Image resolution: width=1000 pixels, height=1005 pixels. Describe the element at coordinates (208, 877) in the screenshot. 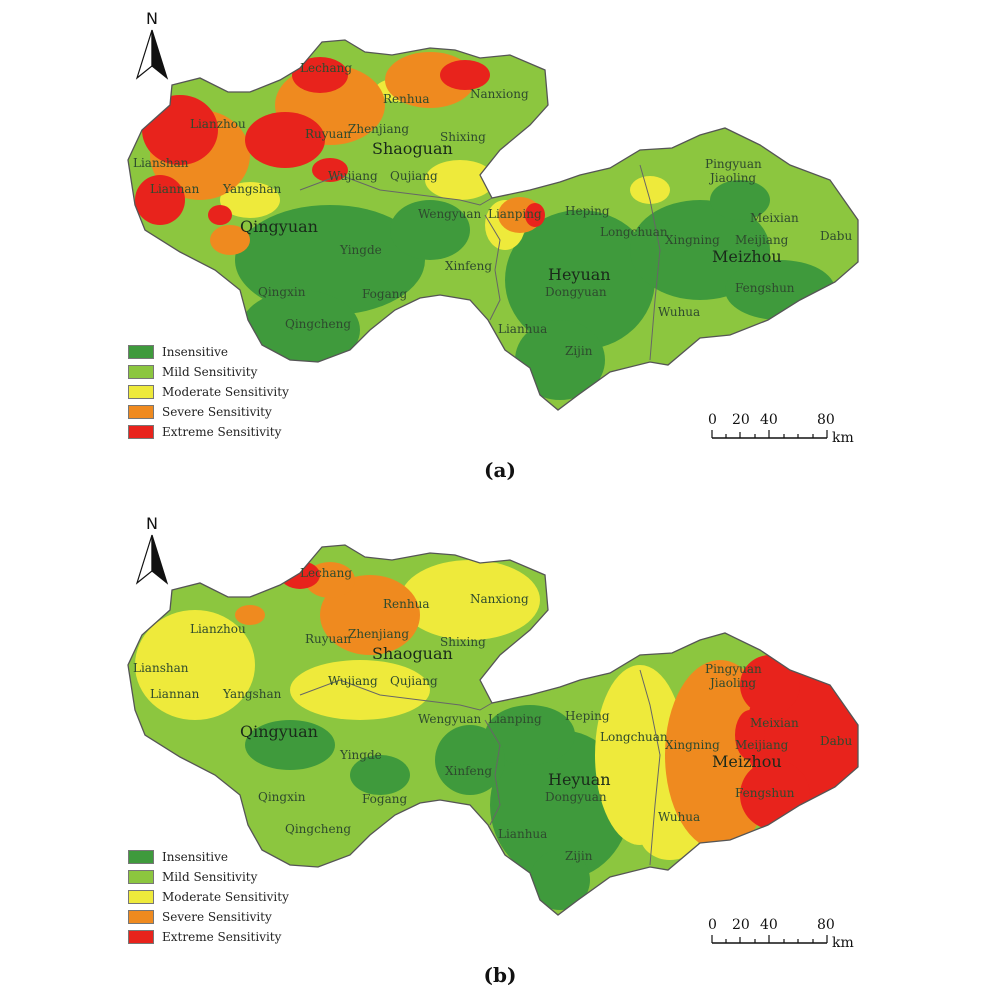

I see `legend-item: Mild Sensitivity` at that location.